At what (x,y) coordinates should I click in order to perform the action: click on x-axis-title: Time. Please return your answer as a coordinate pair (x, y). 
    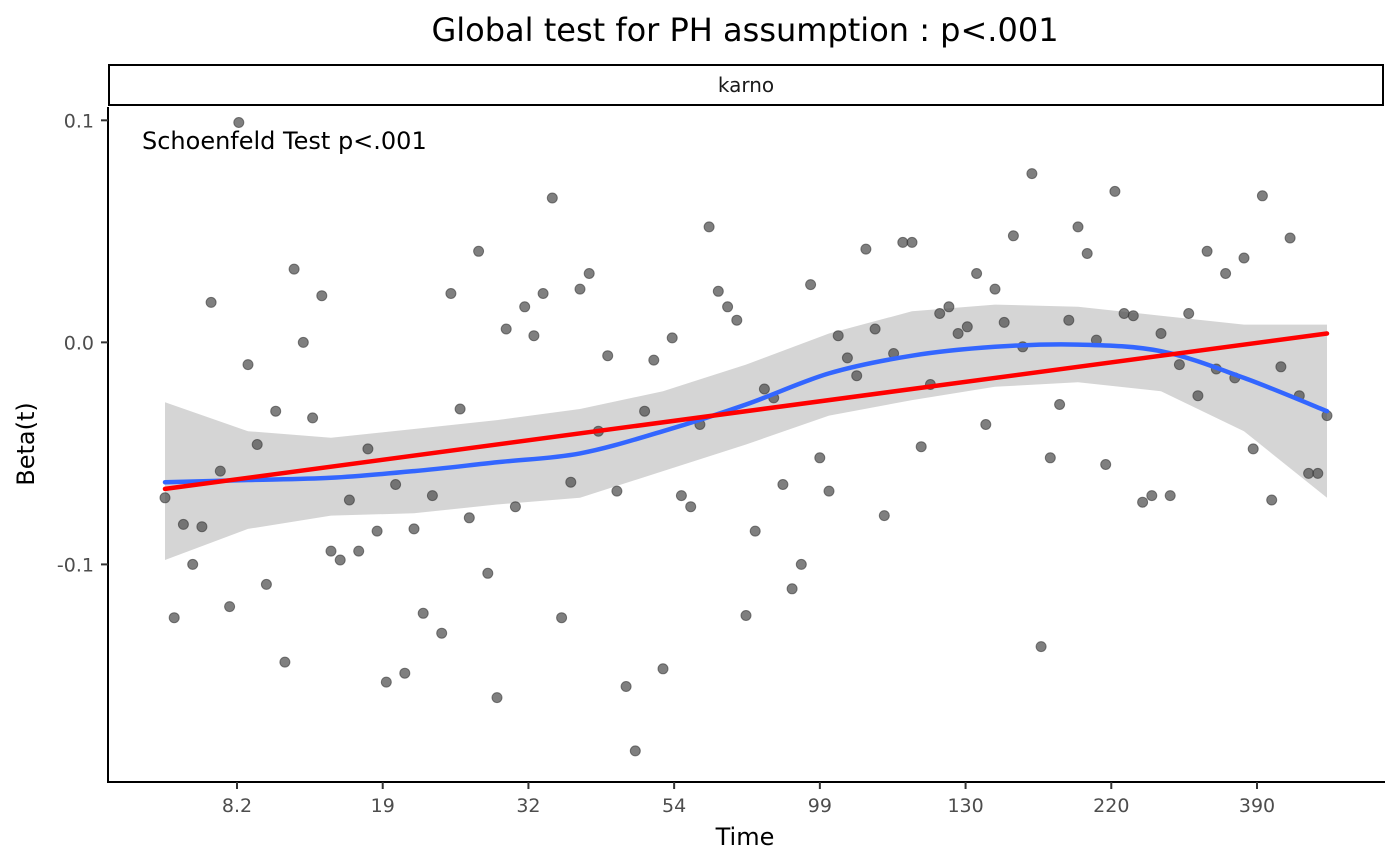
    Looking at the image, I should click on (745, 837).